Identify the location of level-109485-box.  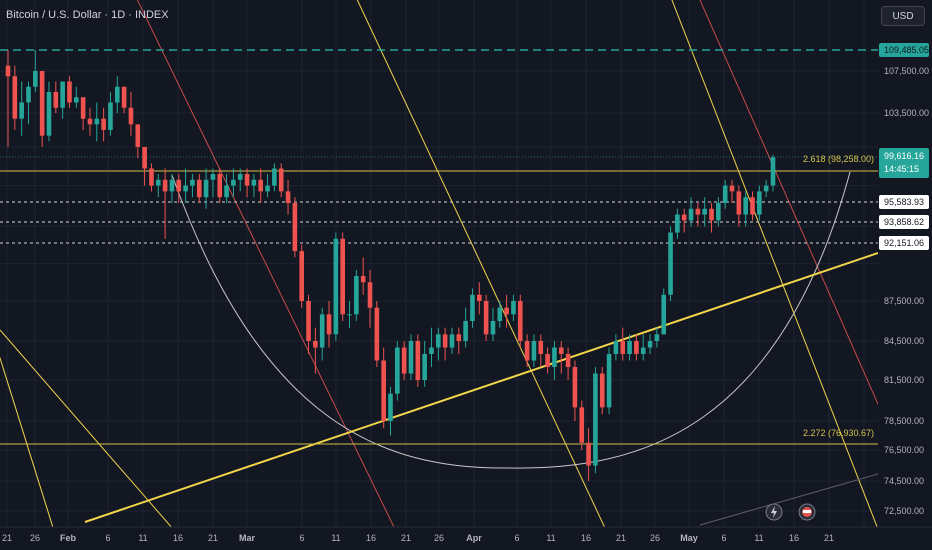
(904, 50).